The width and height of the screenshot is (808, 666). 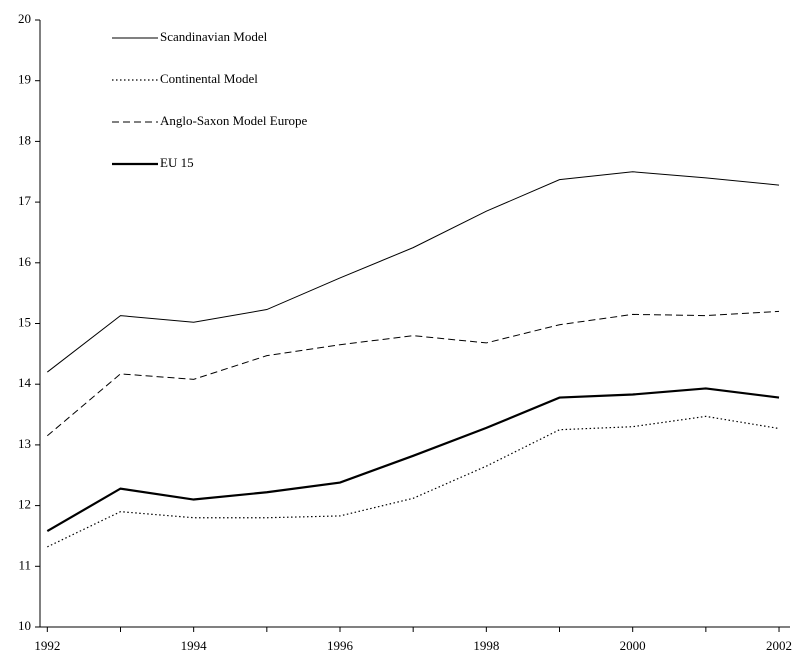 What do you see at coordinates (24, 625) in the screenshot?
I see `y-tick-label: 10` at bounding box center [24, 625].